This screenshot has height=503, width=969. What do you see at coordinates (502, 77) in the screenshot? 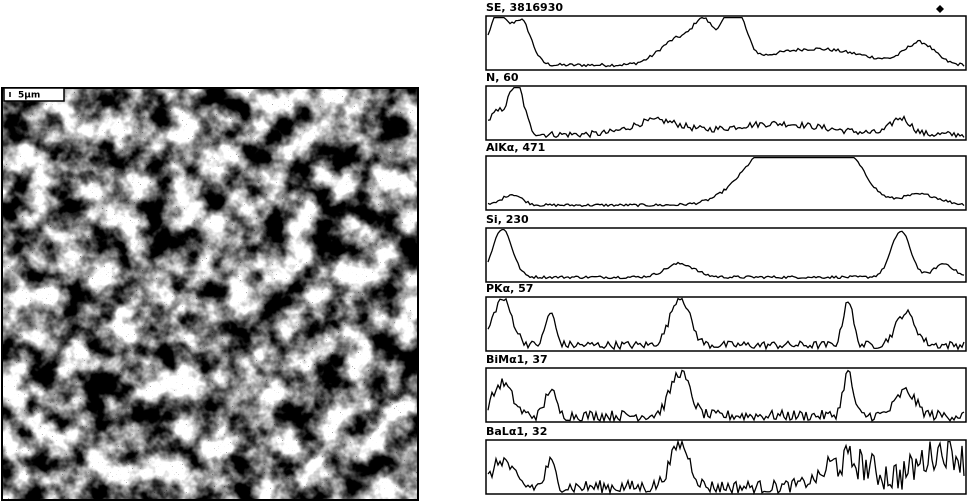
I see `panel-label: N, 60` at bounding box center [502, 77].